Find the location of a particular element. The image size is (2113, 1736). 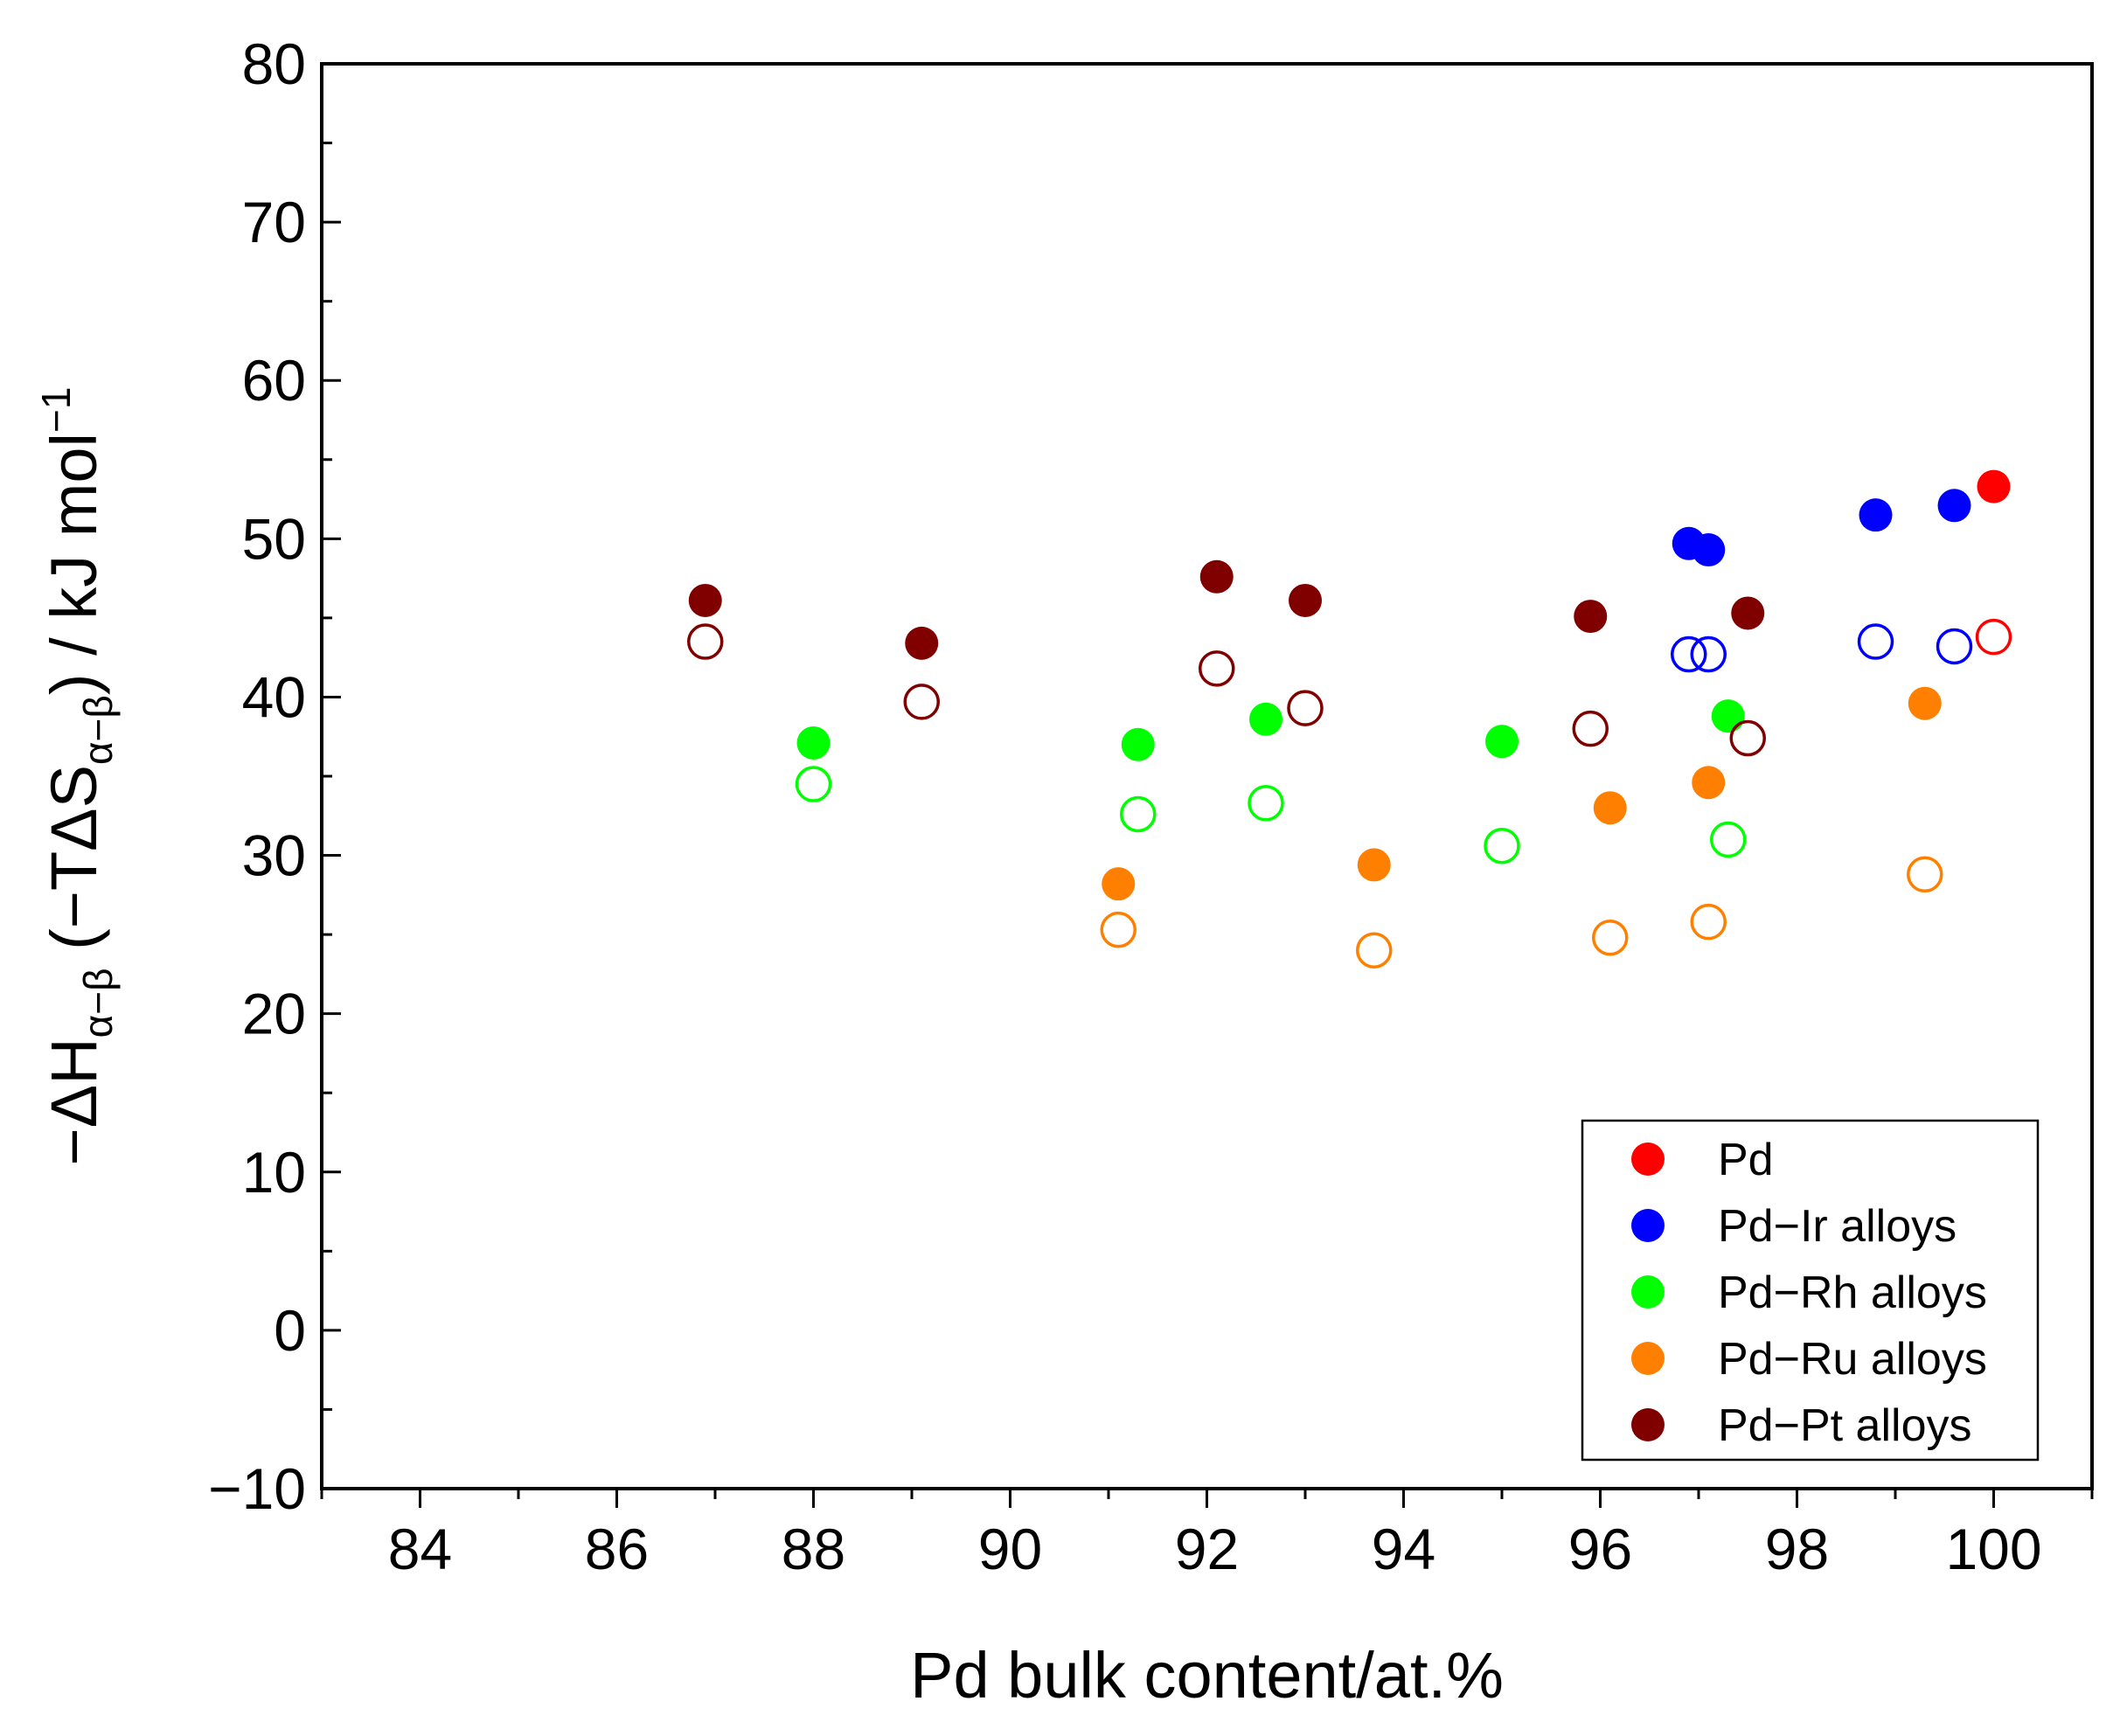

legend-box is located at coordinates (1811, 1290).